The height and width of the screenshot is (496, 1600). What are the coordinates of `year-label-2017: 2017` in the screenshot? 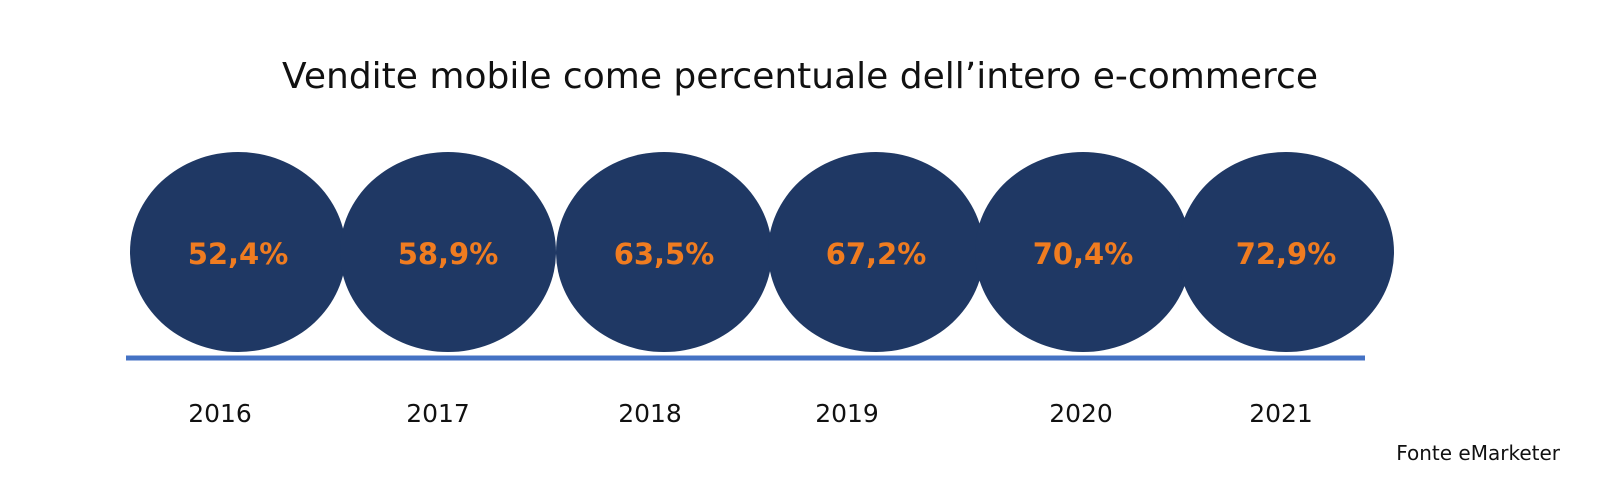 It's located at (438, 413).